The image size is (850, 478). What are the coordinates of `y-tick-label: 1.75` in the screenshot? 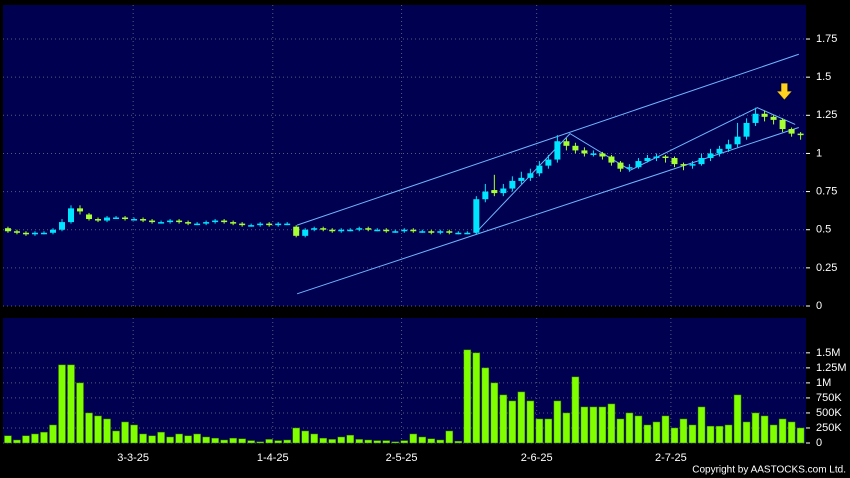 It's located at (826, 39).